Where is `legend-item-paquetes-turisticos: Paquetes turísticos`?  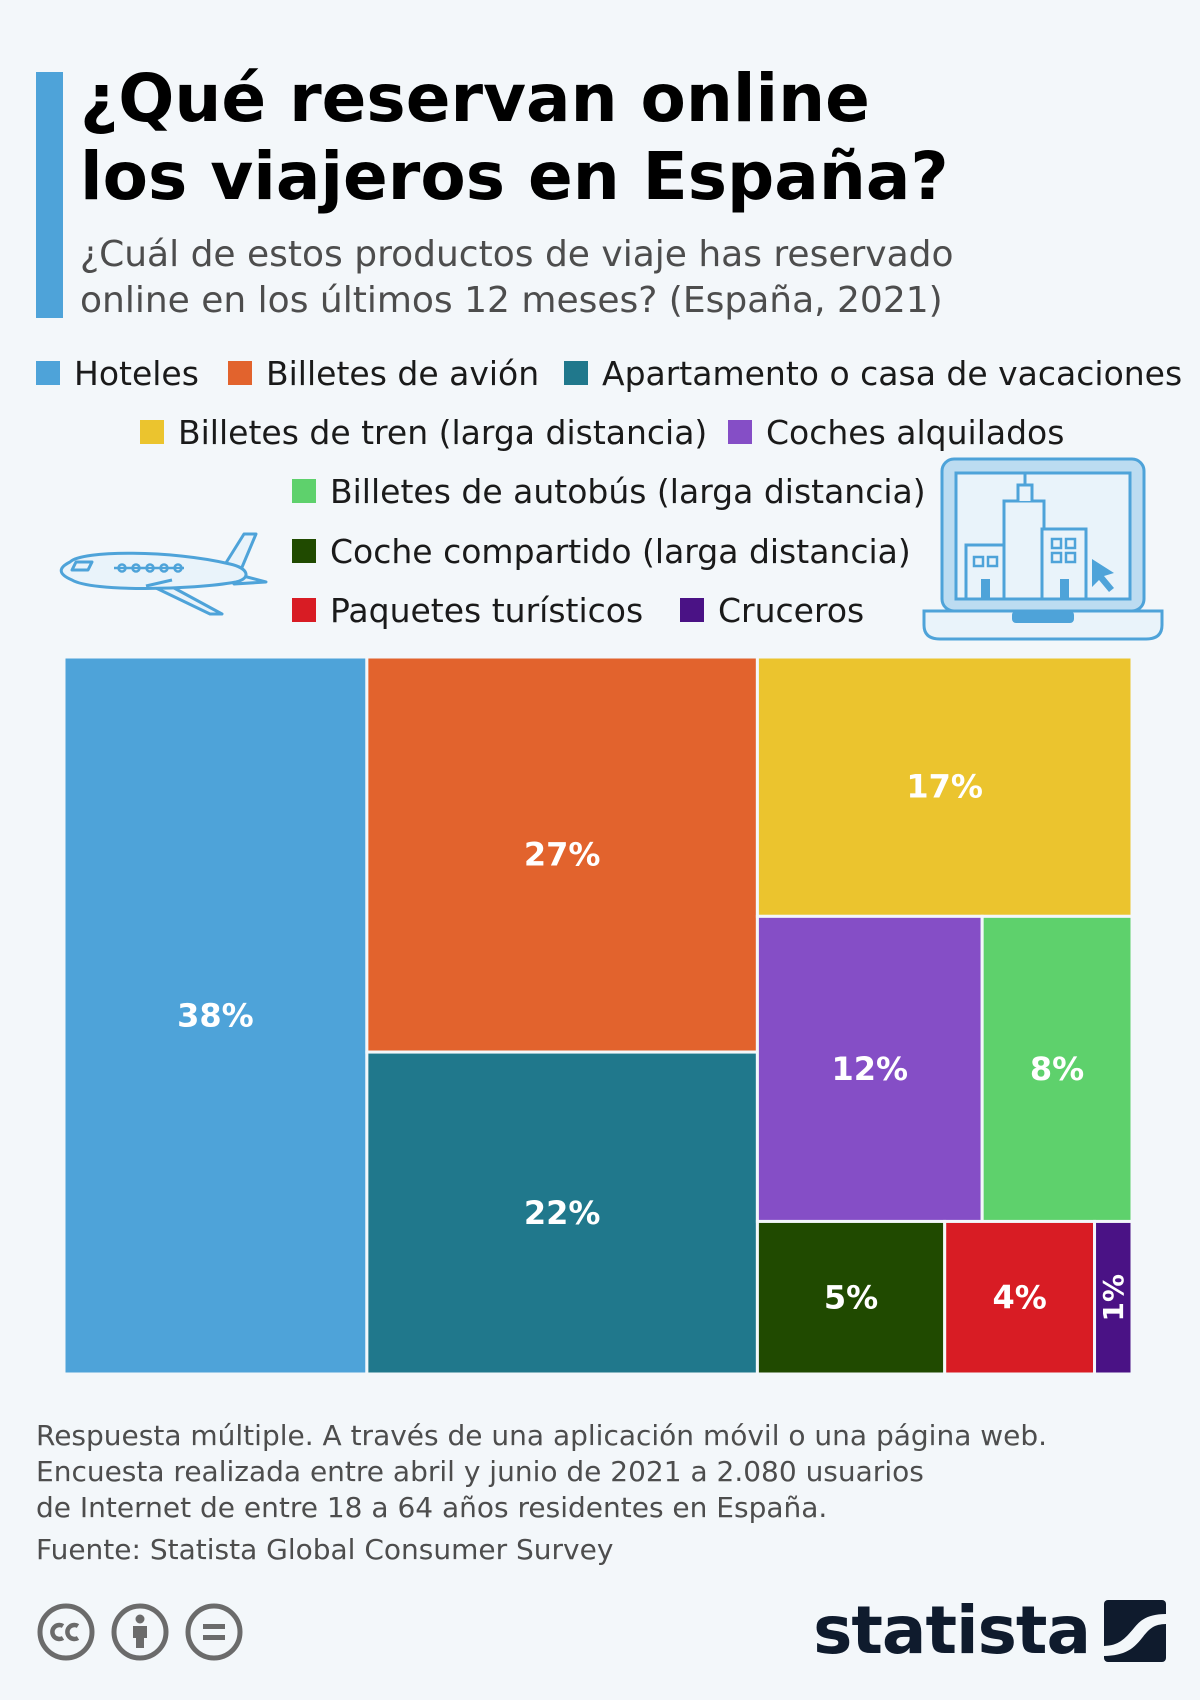
legend-item-paquetes-turisticos: Paquetes turísticos is located at coordinates (467, 610).